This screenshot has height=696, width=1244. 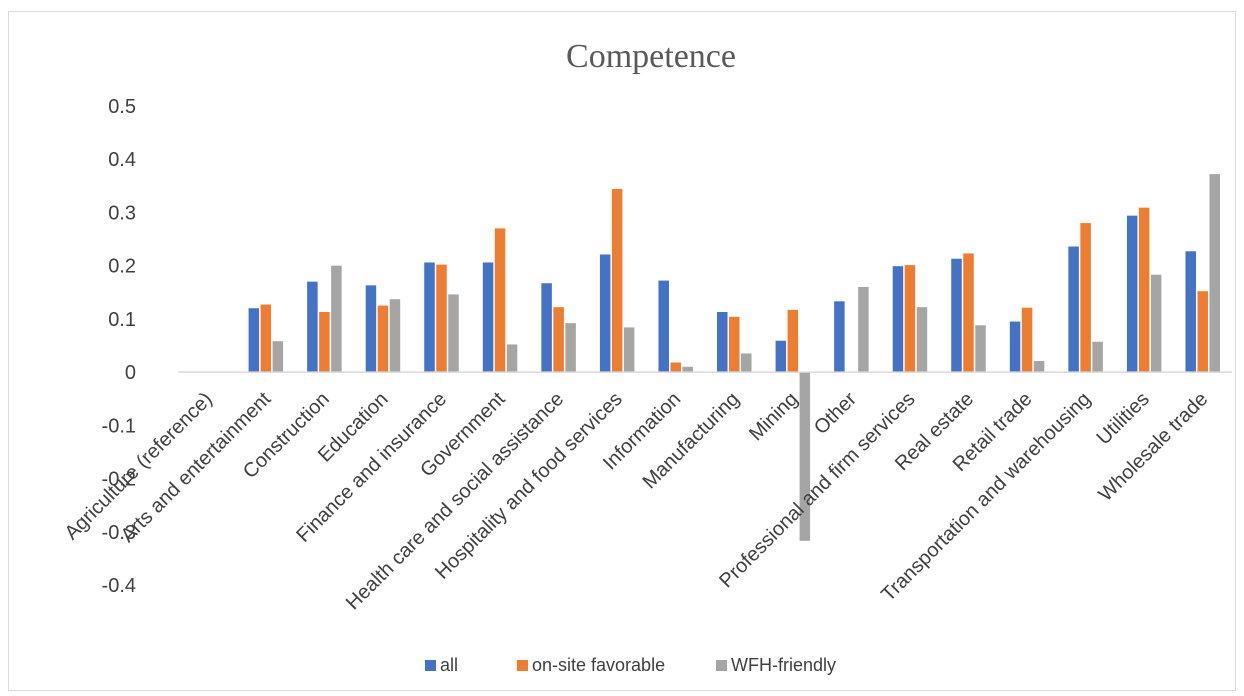 I want to click on x-tick-label: Other, so click(x=835, y=413).